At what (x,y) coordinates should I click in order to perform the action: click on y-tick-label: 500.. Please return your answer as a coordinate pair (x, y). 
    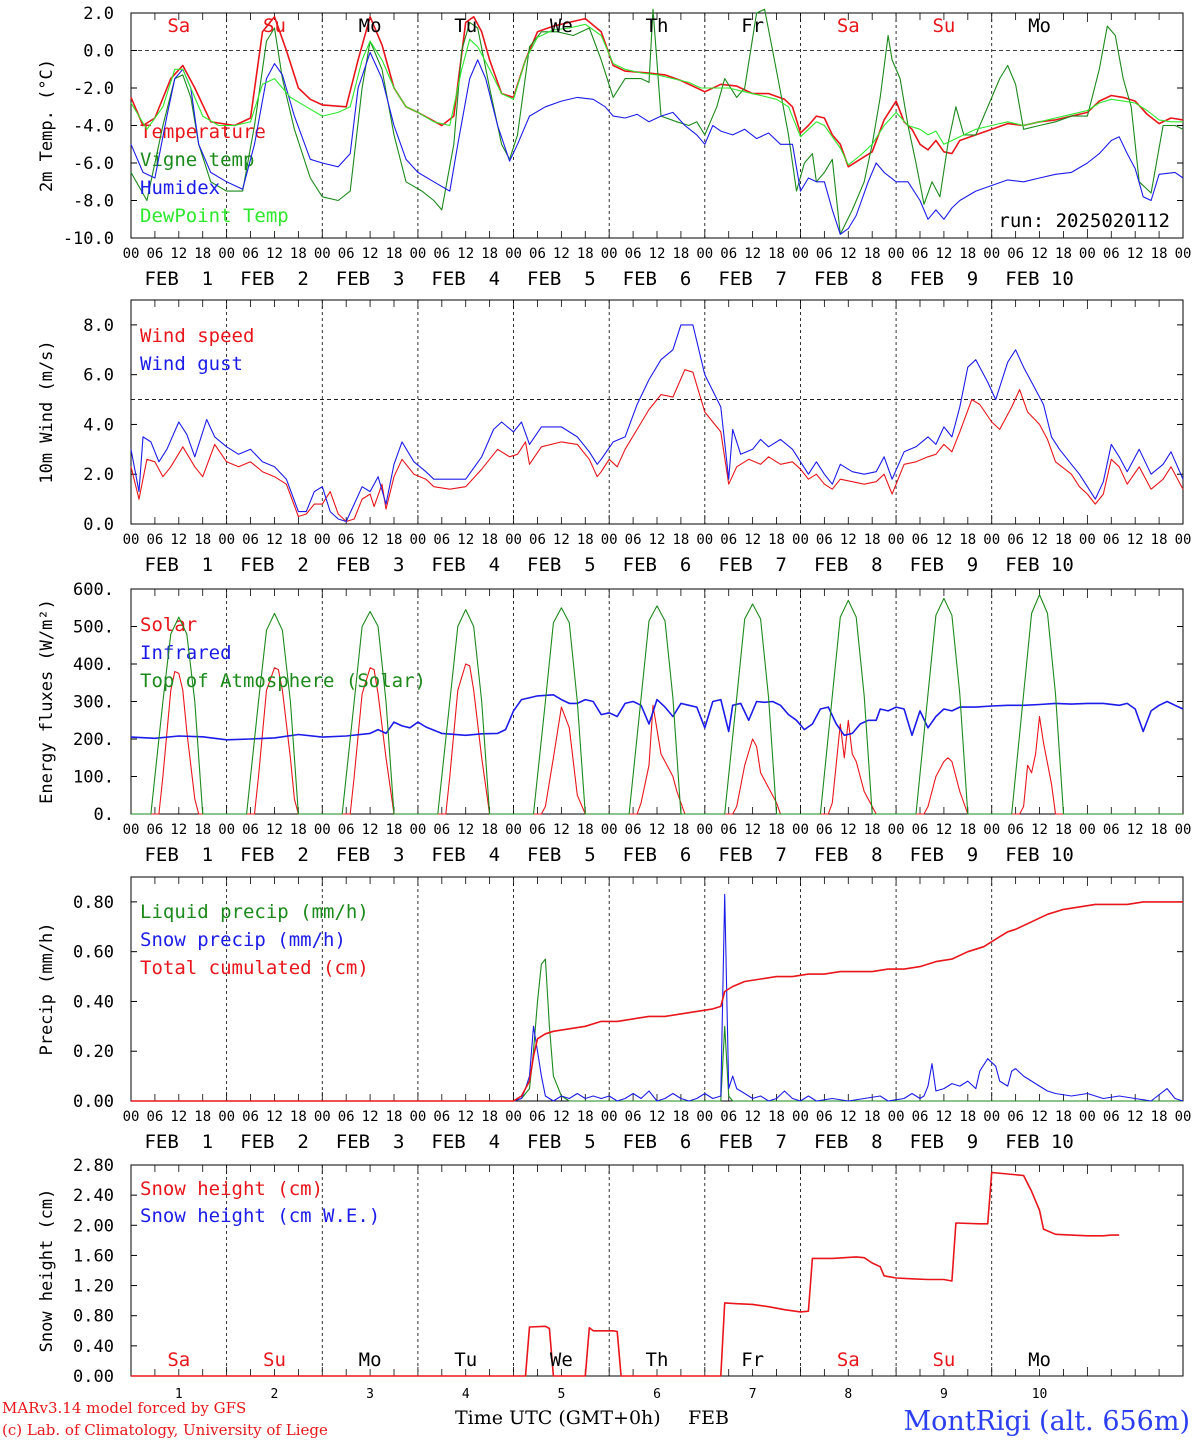
    Looking at the image, I should click on (93, 628).